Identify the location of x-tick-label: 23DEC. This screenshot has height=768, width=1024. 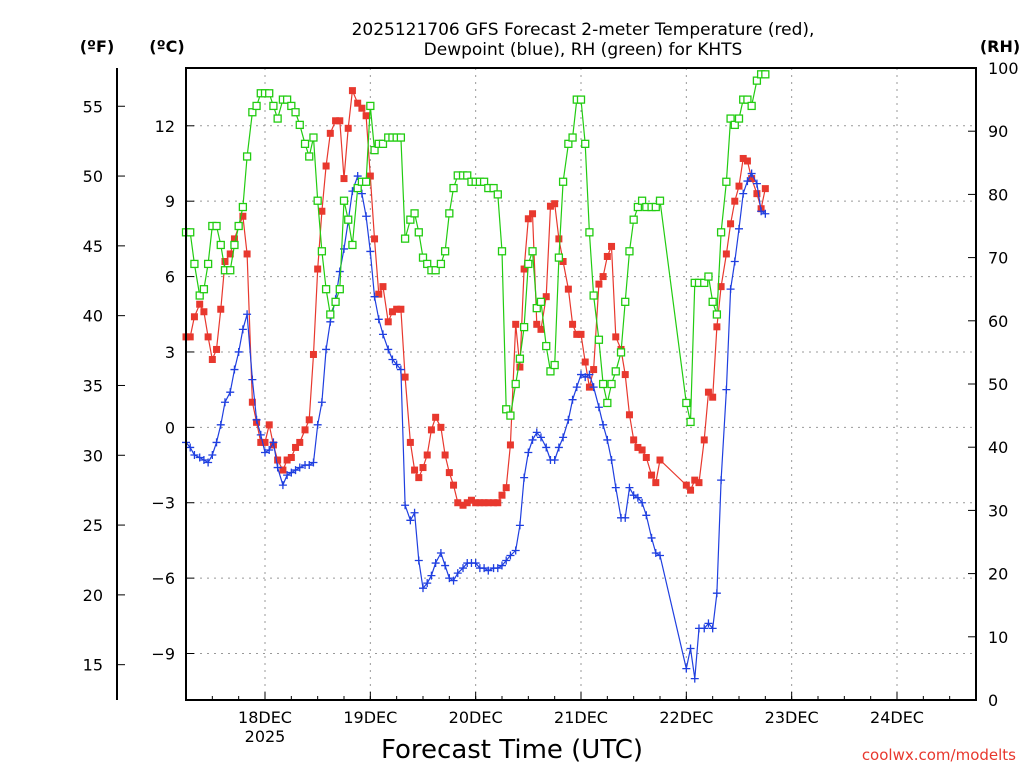
(792, 717).